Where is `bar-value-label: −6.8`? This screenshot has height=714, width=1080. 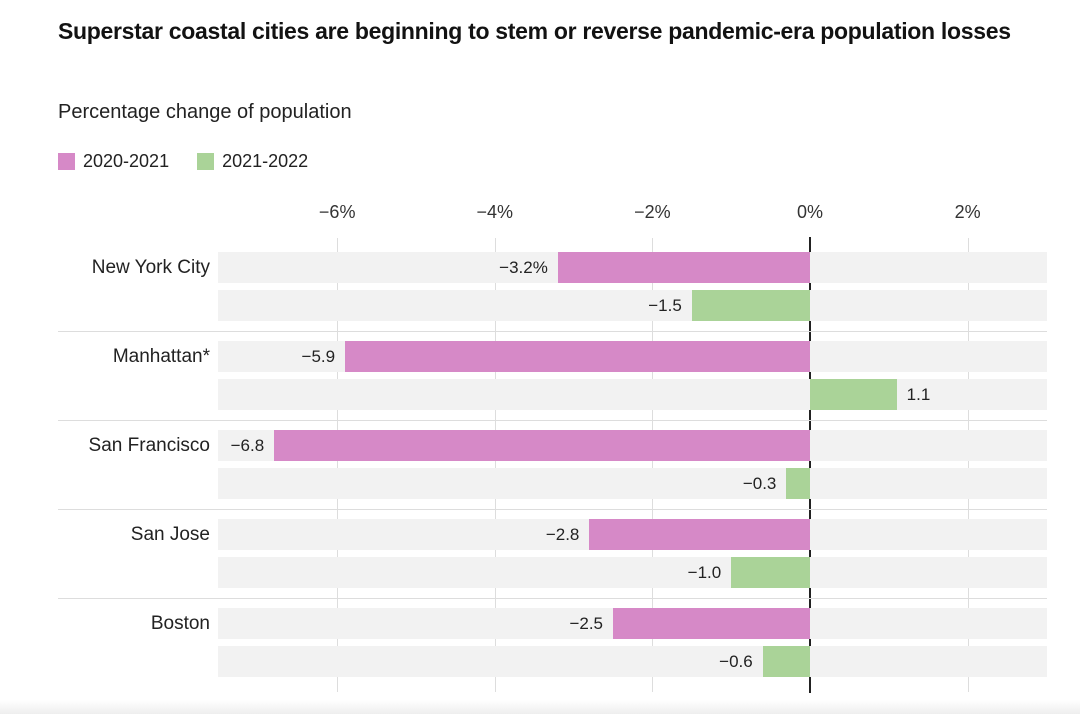 bar-value-label: −6.8 is located at coordinates (247, 445).